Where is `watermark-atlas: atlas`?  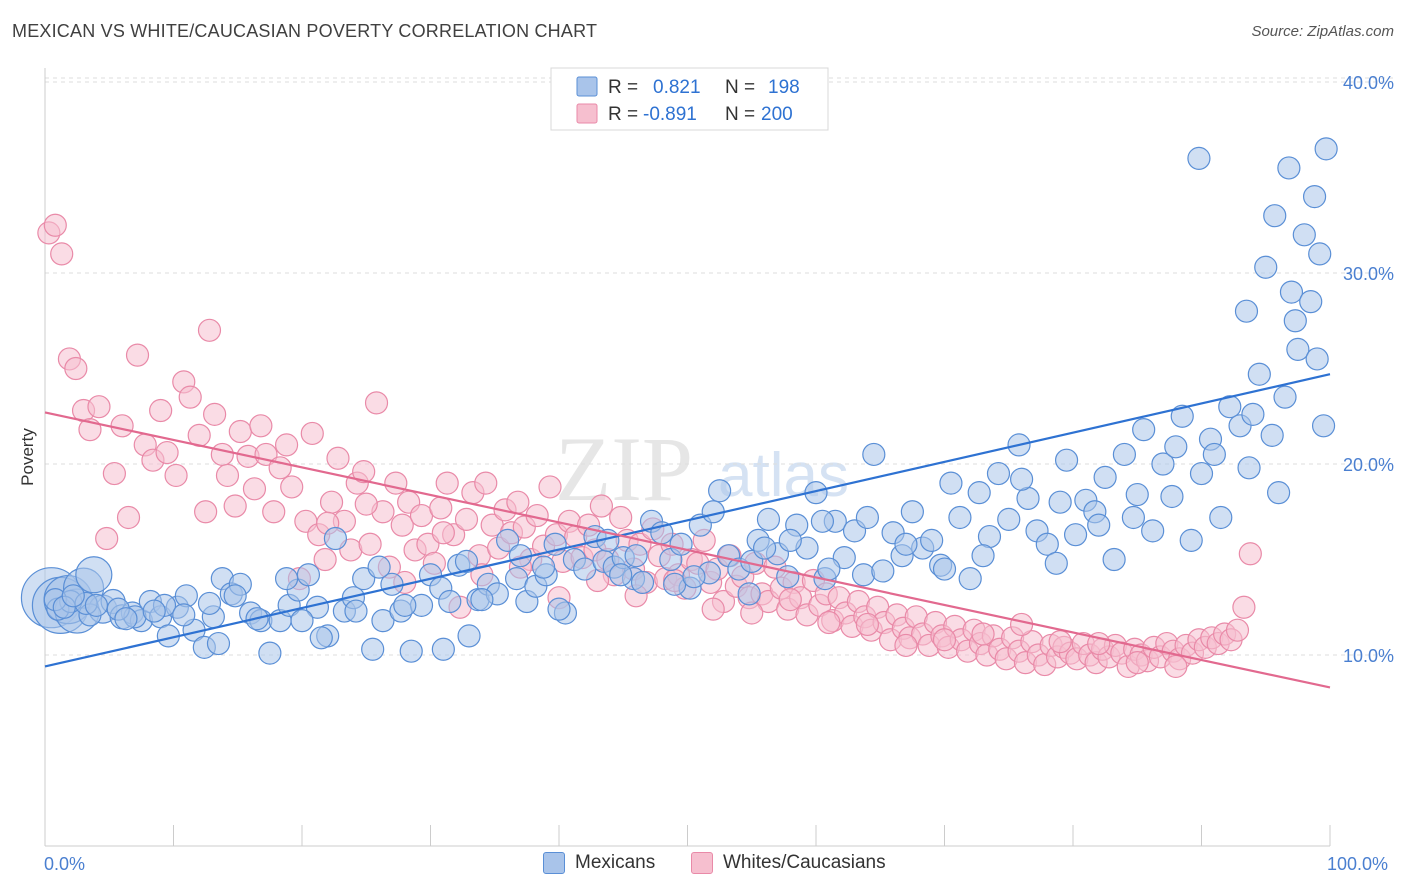
watermark-atlas: atlas is located at coordinates (783, 475).